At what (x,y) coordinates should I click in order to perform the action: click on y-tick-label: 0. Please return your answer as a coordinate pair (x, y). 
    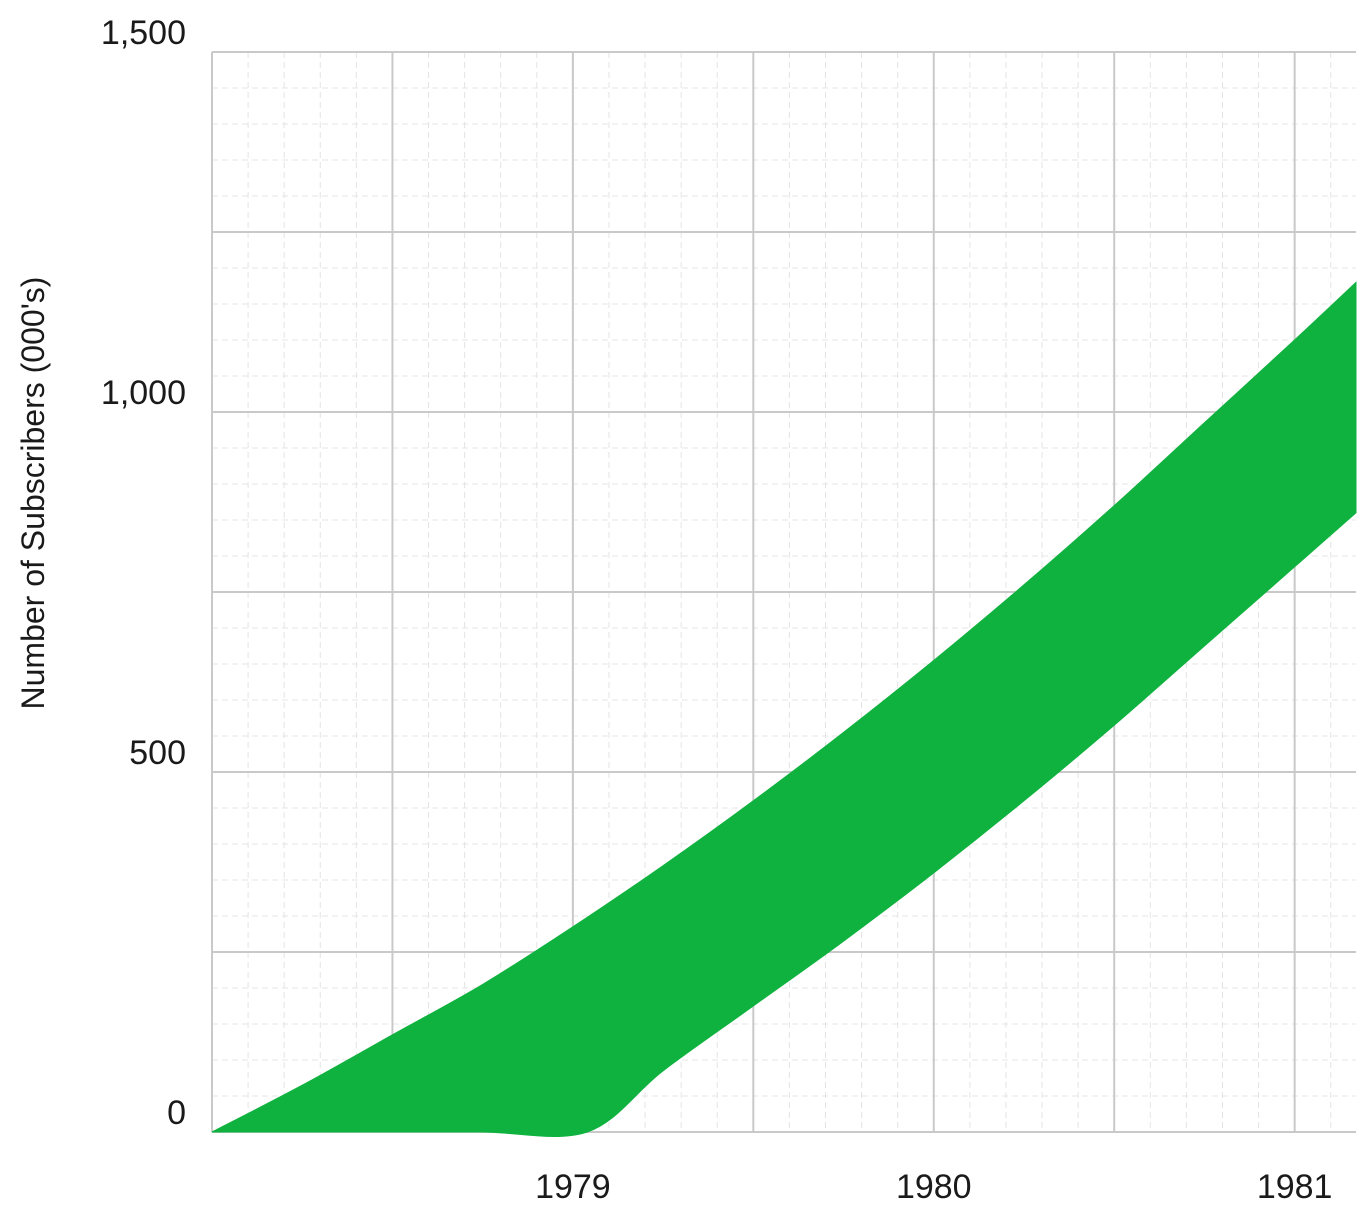
    Looking at the image, I should click on (176, 1113).